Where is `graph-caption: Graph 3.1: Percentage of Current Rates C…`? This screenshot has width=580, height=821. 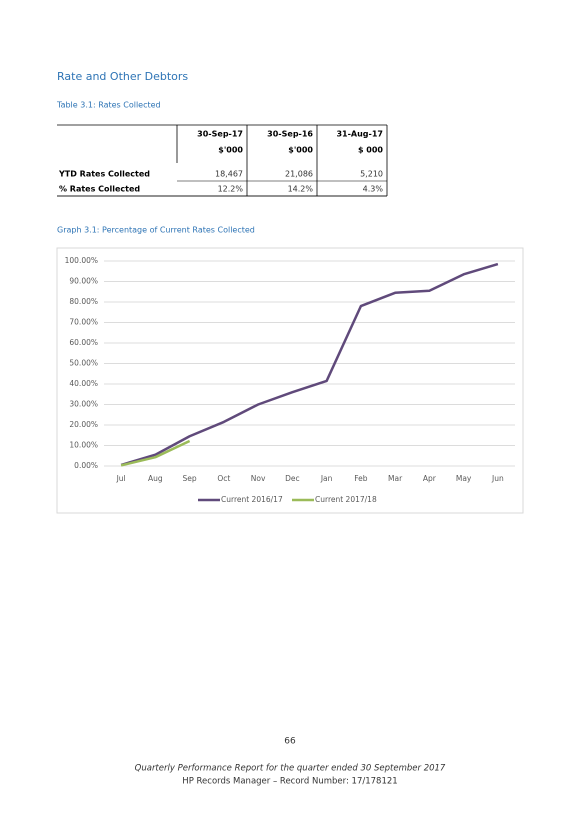 graph-caption: Graph 3.1: Percentage of Current Rates C… is located at coordinates (156, 230).